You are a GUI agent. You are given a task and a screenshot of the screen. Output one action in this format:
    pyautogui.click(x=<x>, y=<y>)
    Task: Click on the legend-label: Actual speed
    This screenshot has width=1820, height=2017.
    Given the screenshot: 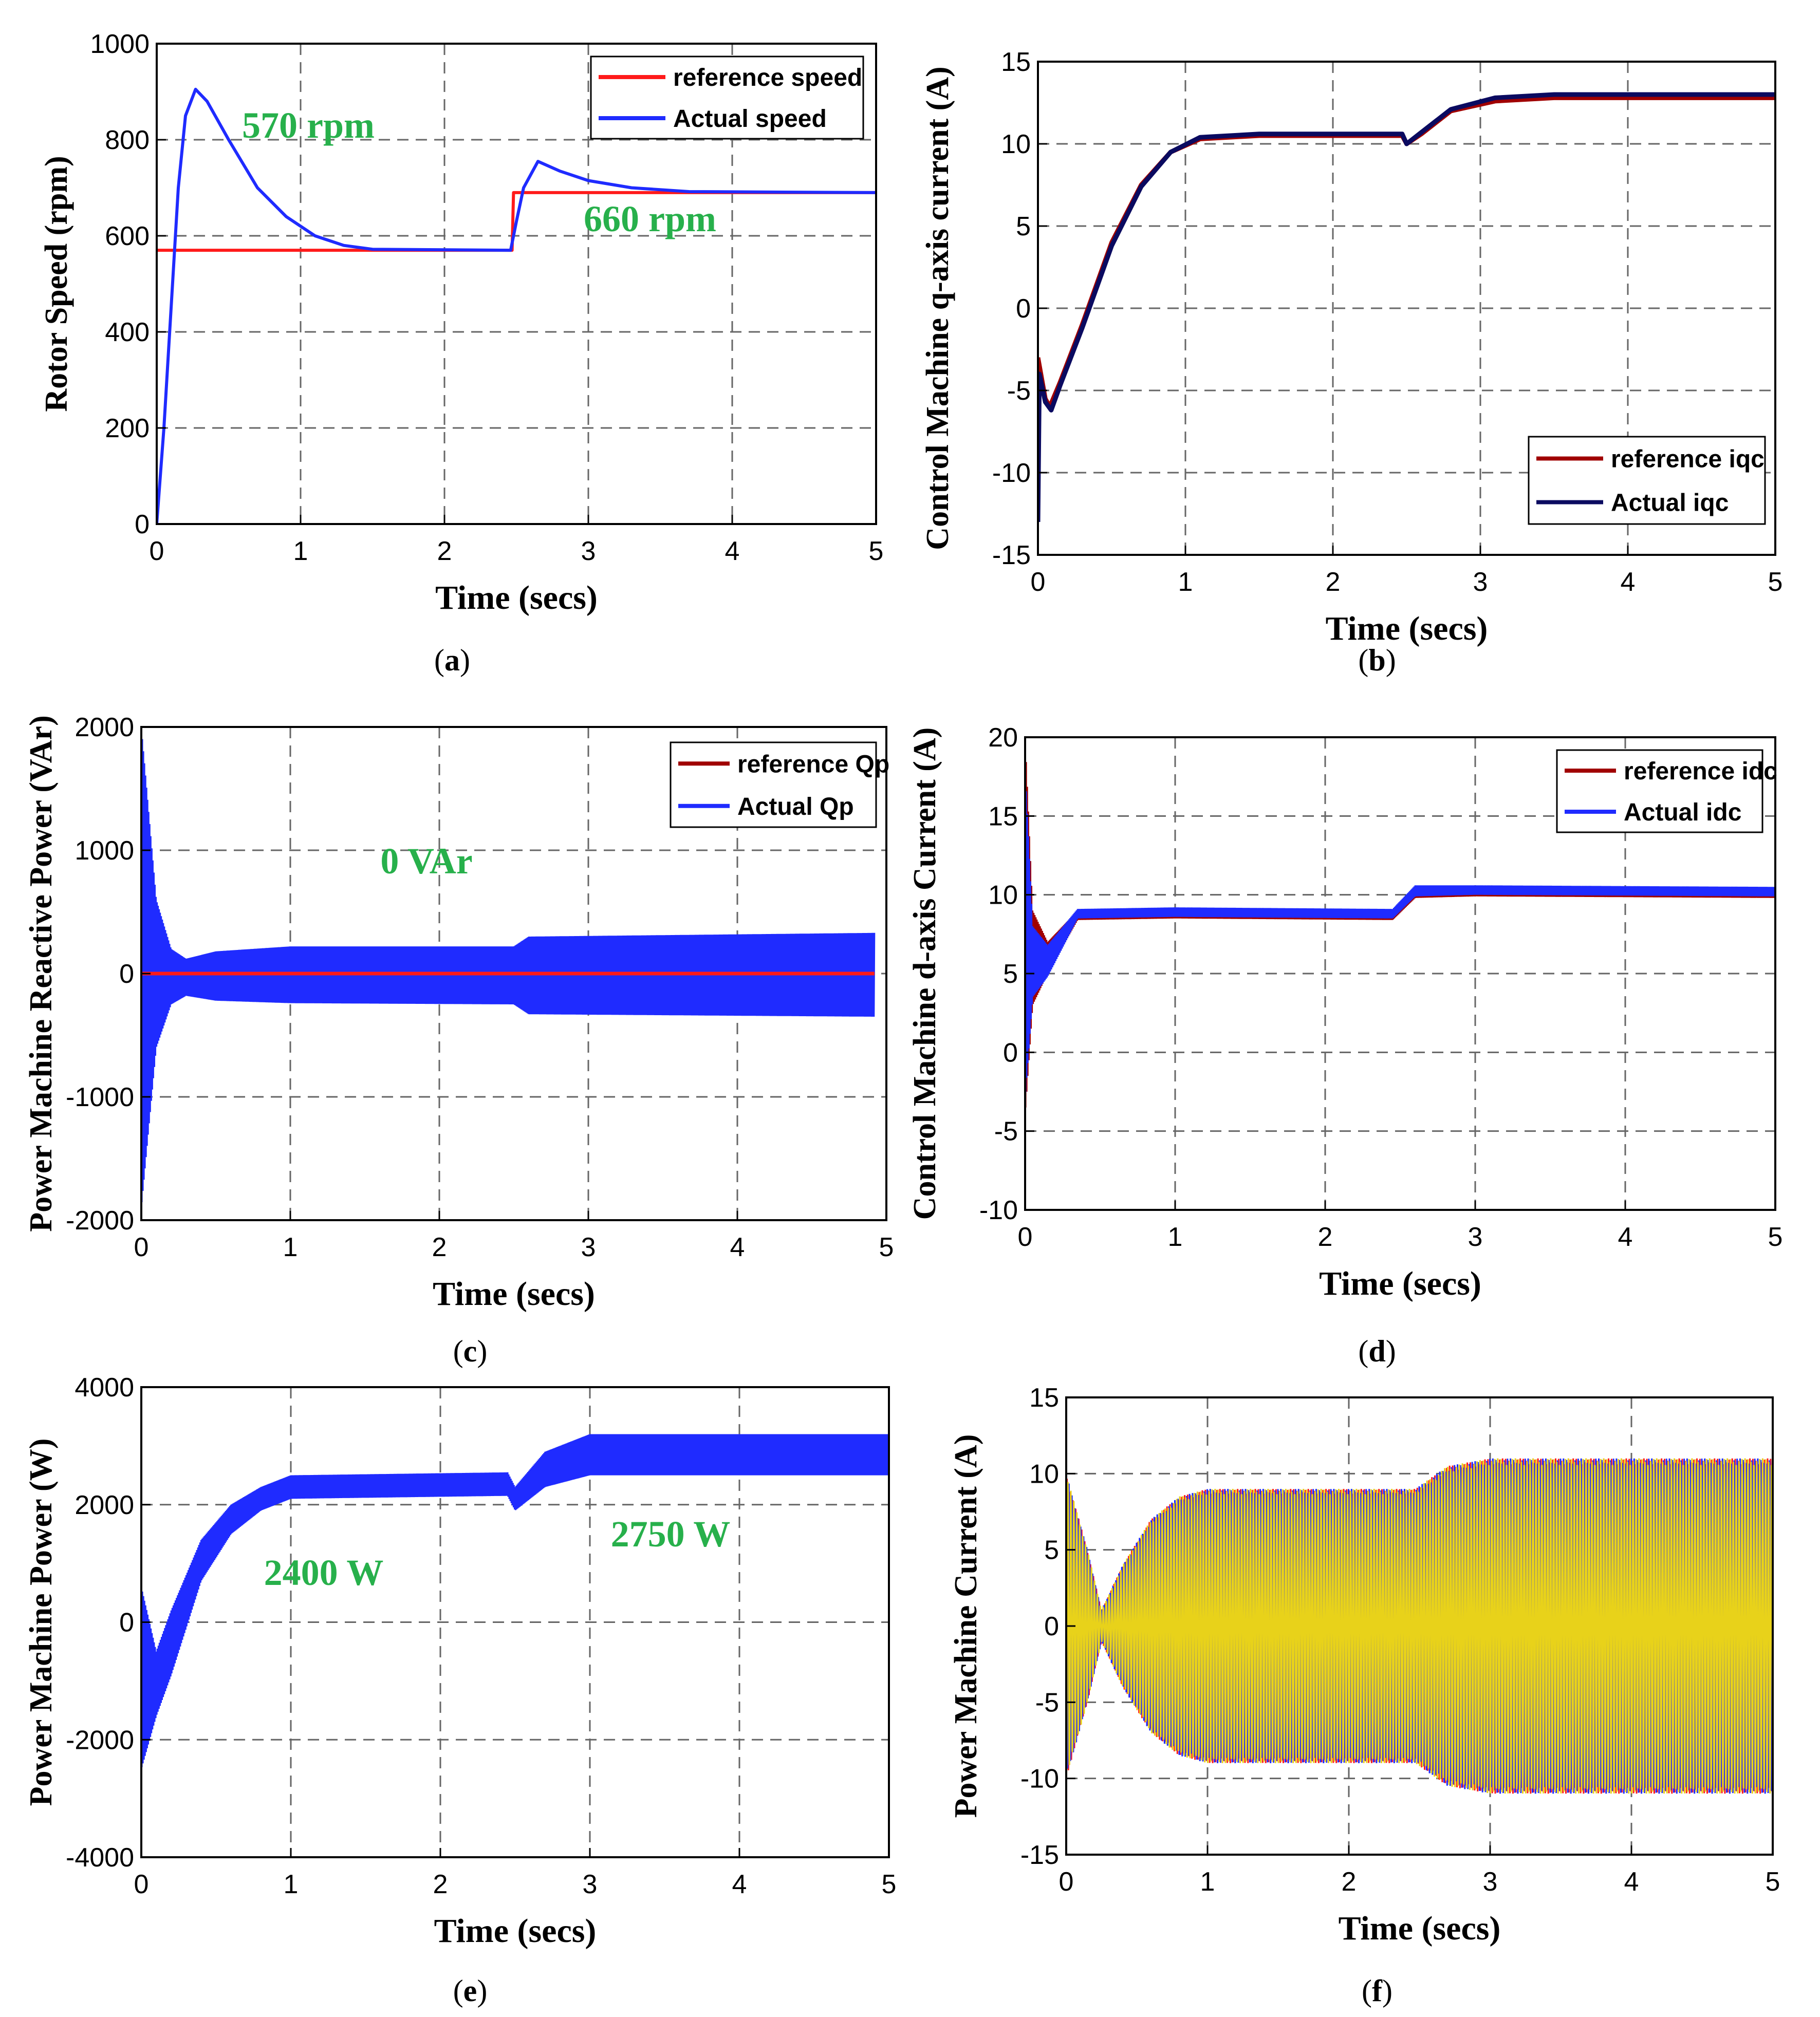 What is the action you would take?
    pyautogui.click(x=750, y=119)
    